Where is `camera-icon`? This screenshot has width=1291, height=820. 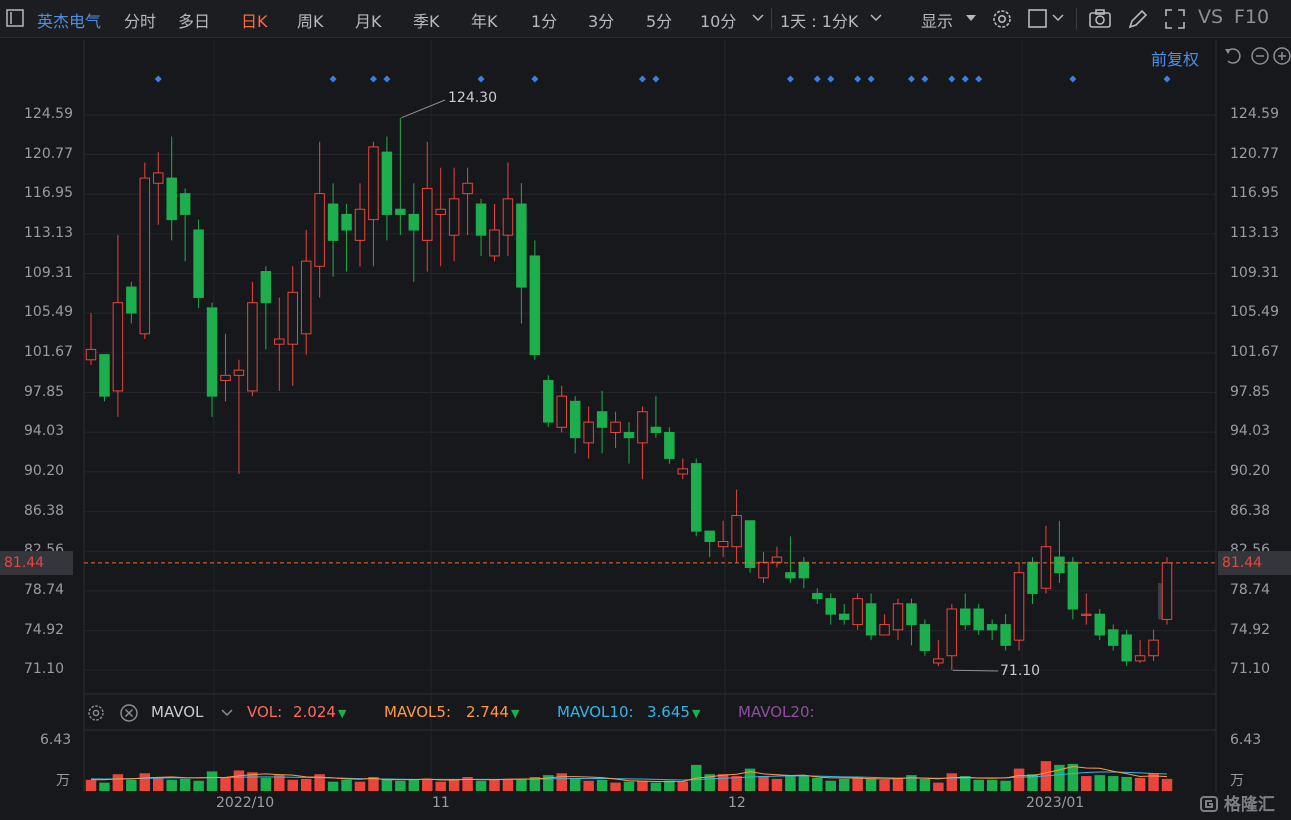
camera-icon is located at coordinates (1100, 19).